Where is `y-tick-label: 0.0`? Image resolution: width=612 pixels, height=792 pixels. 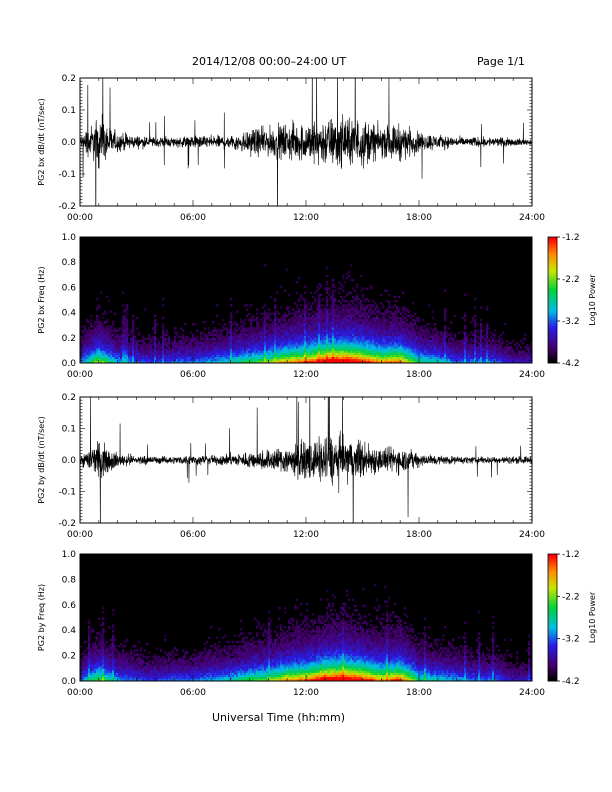 y-tick-label: 0.0 is located at coordinates (69, 364).